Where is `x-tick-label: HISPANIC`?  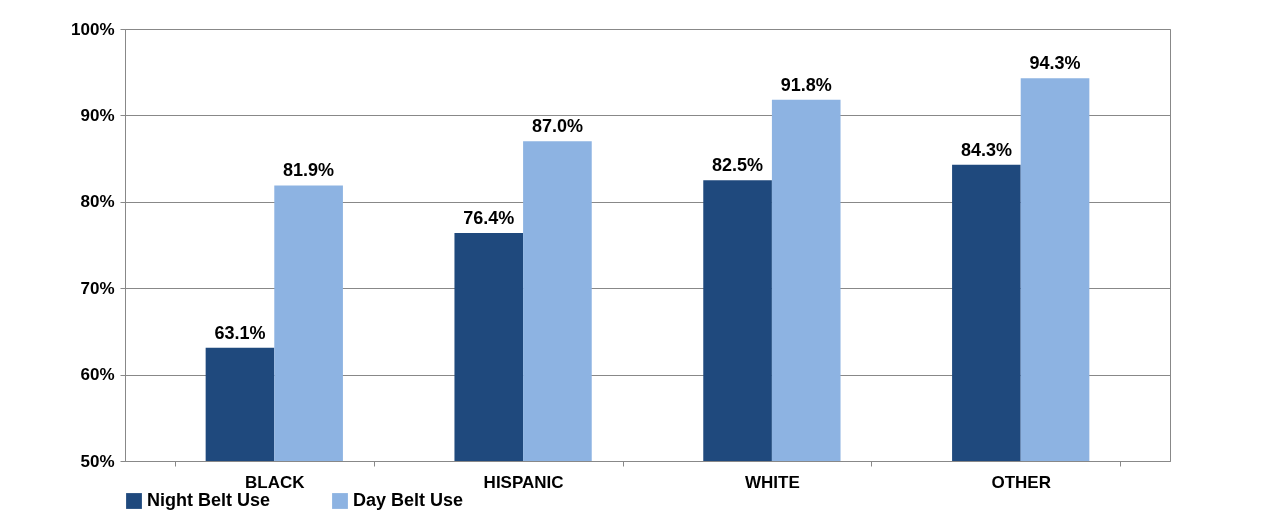
x-tick-label: HISPANIC is located at coordinates (523, 482).